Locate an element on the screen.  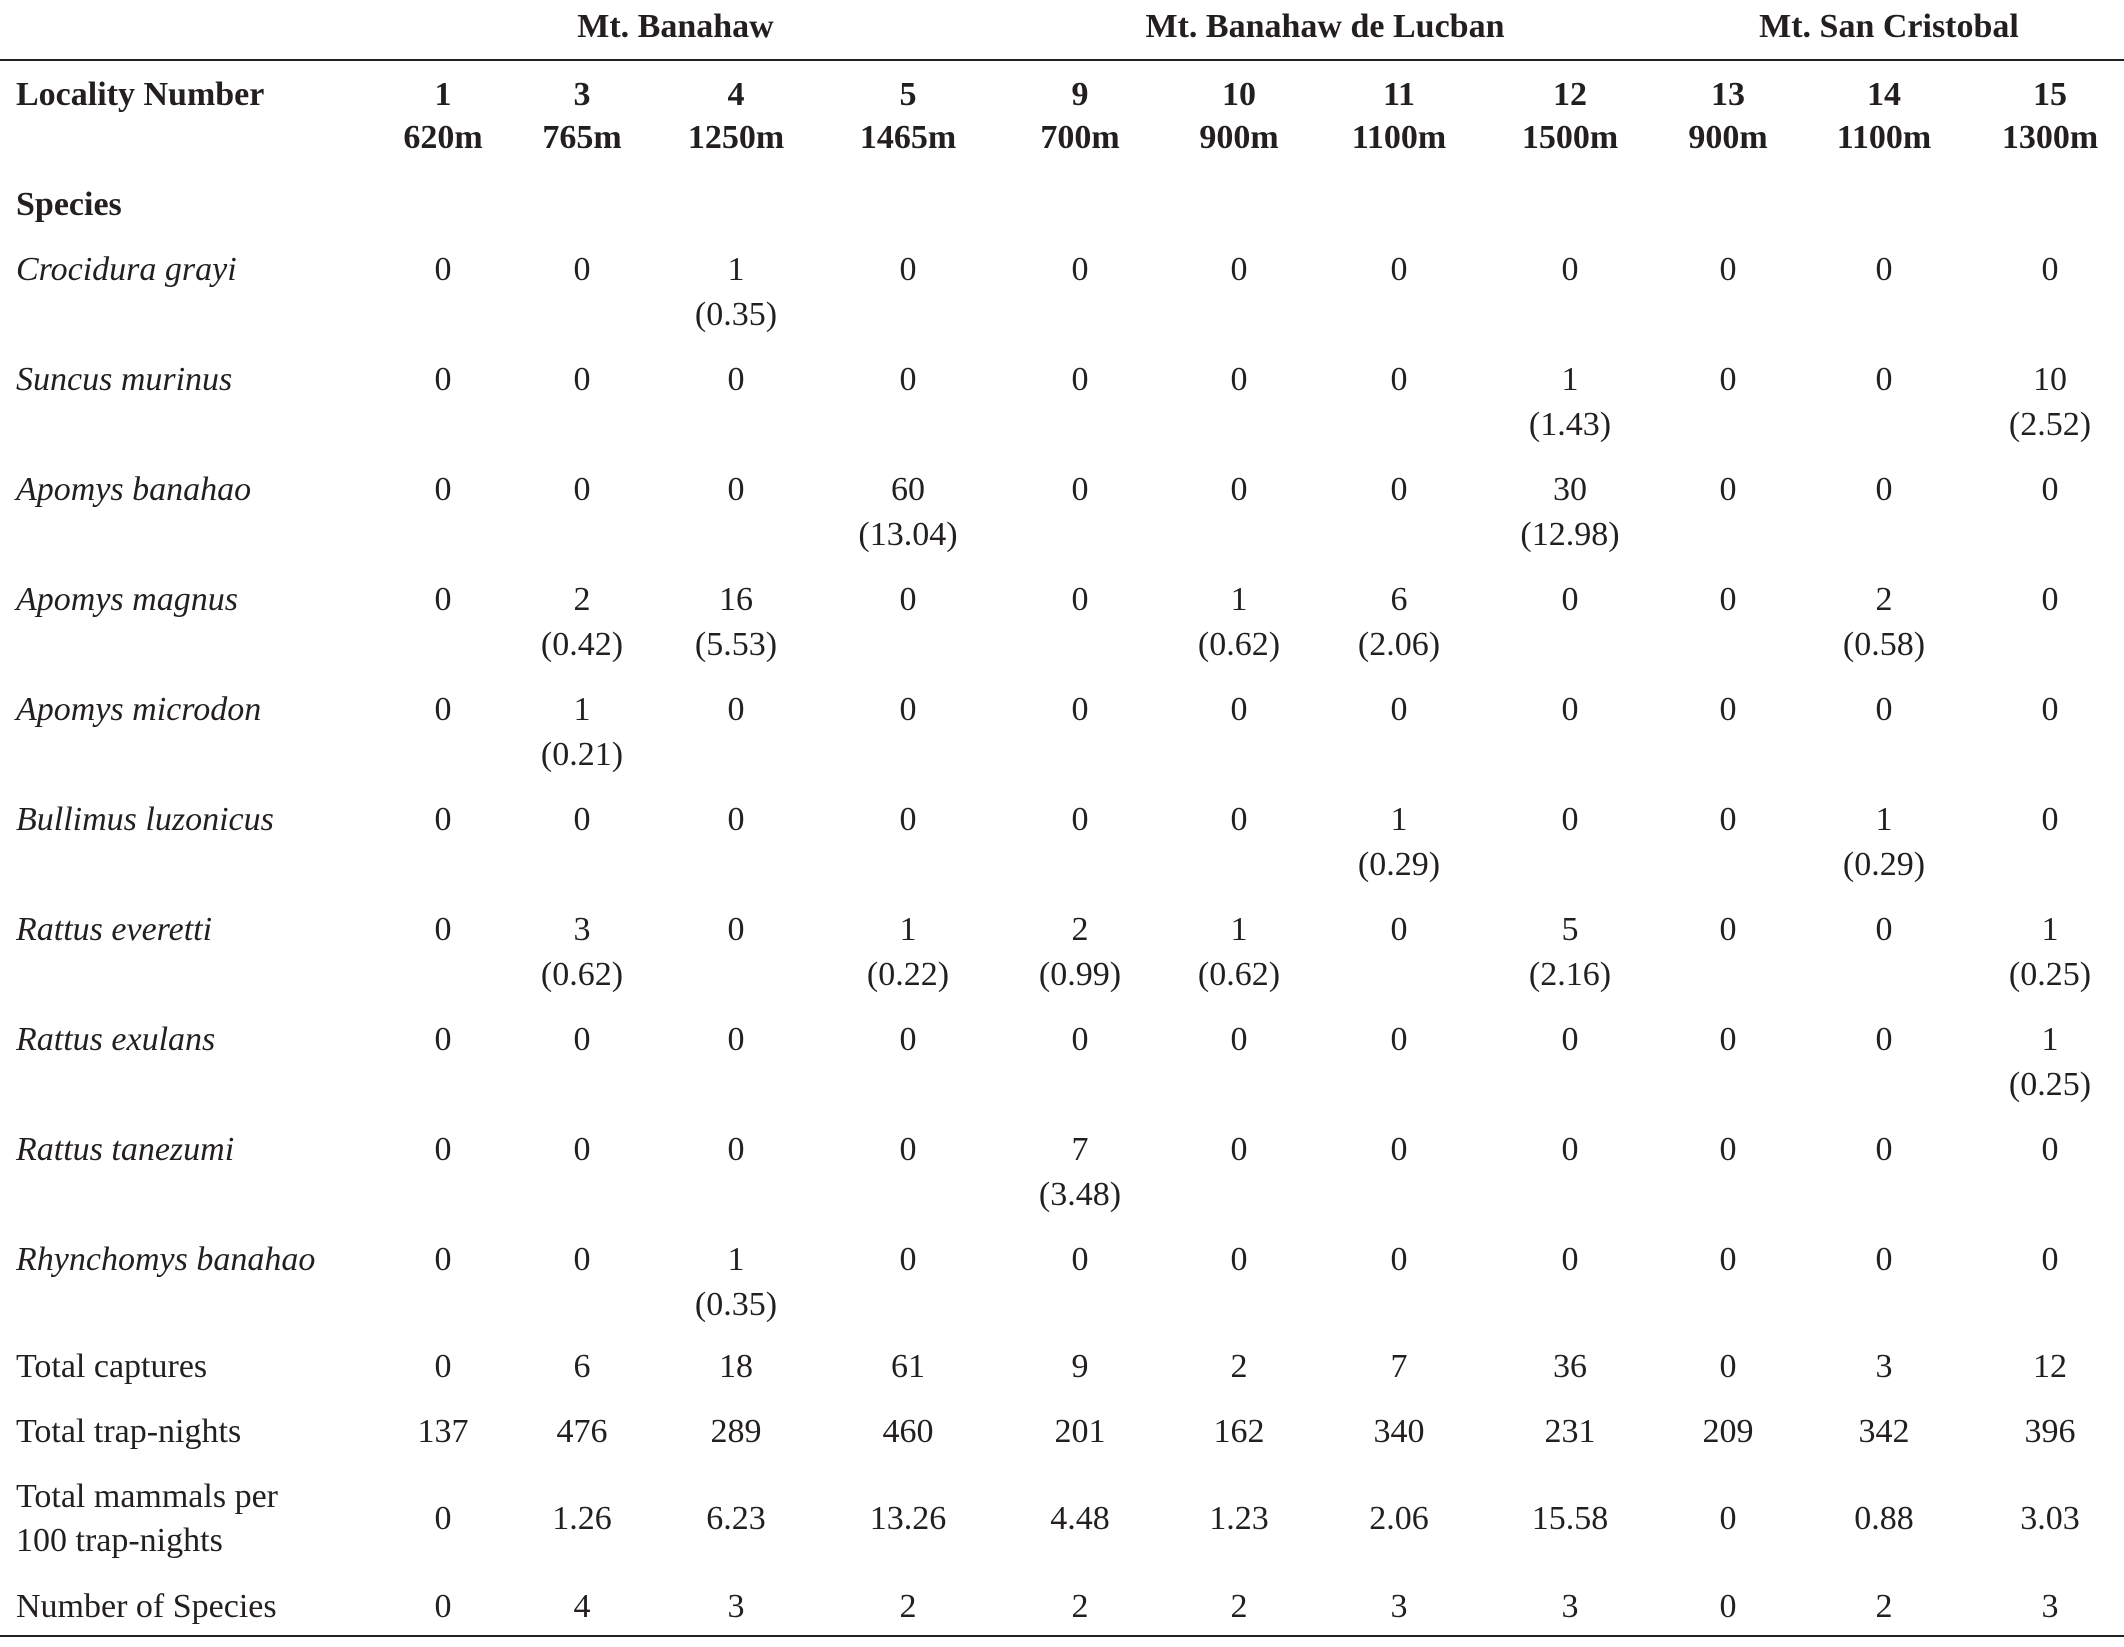
summary-value: 6.23 is located at coordinates (736, 1518).